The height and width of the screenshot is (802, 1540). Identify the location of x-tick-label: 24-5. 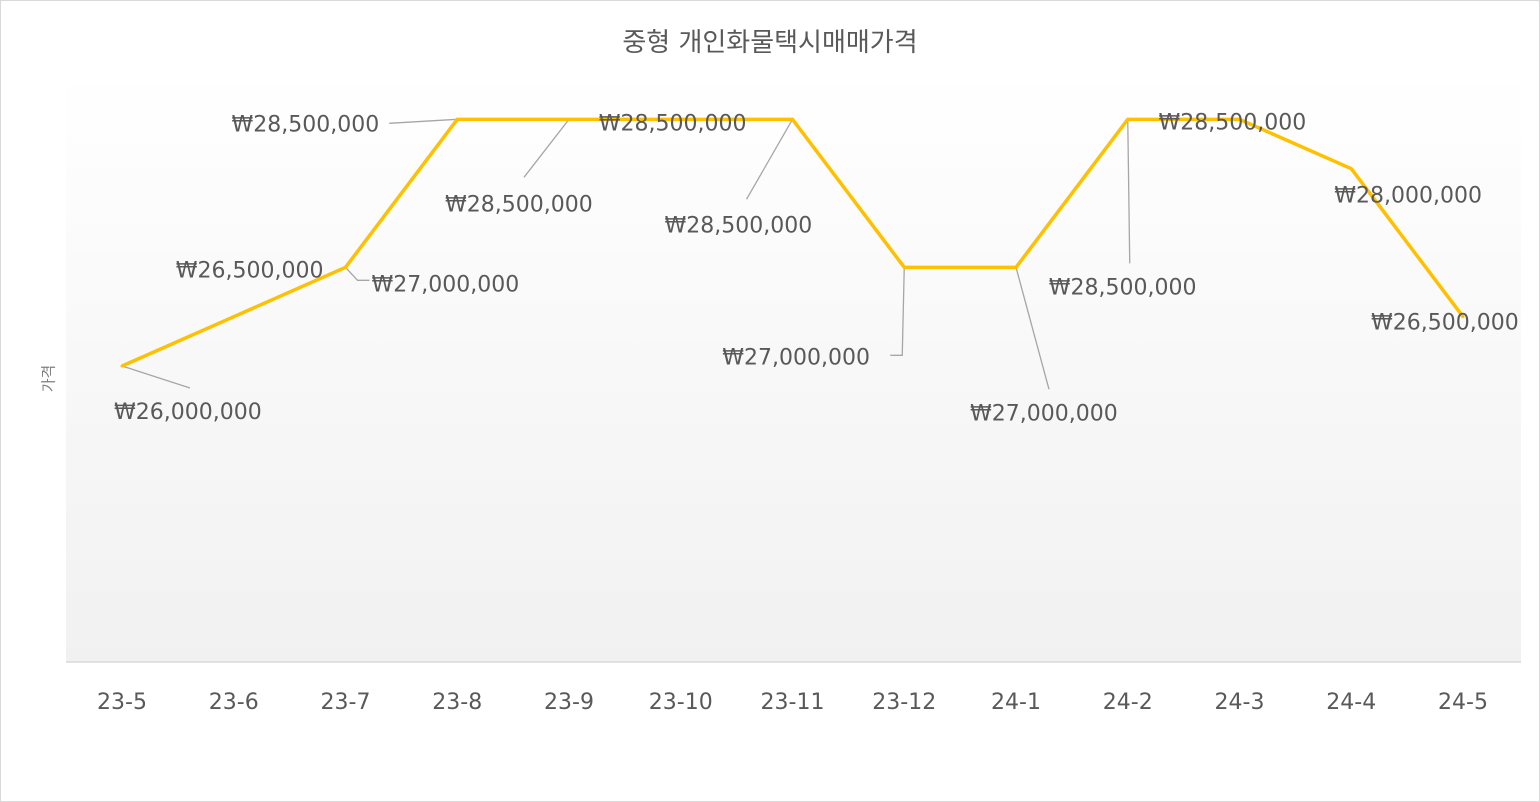
(1463, 702).